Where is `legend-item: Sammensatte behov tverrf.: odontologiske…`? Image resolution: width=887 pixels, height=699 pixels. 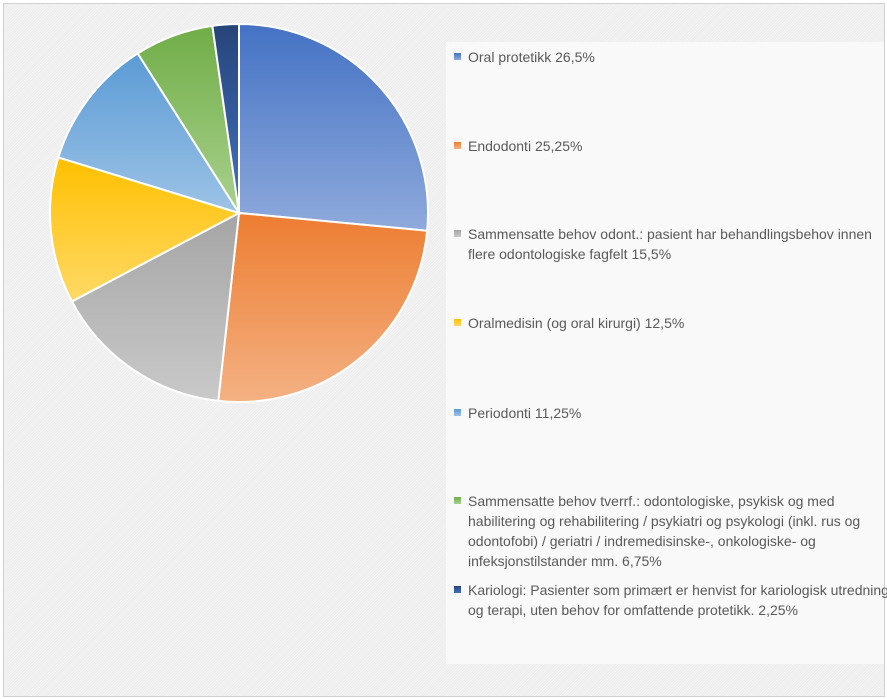 legend-item: Sammensatte behov tverrf.: odontologiske… is located at coordinates (670, 531).